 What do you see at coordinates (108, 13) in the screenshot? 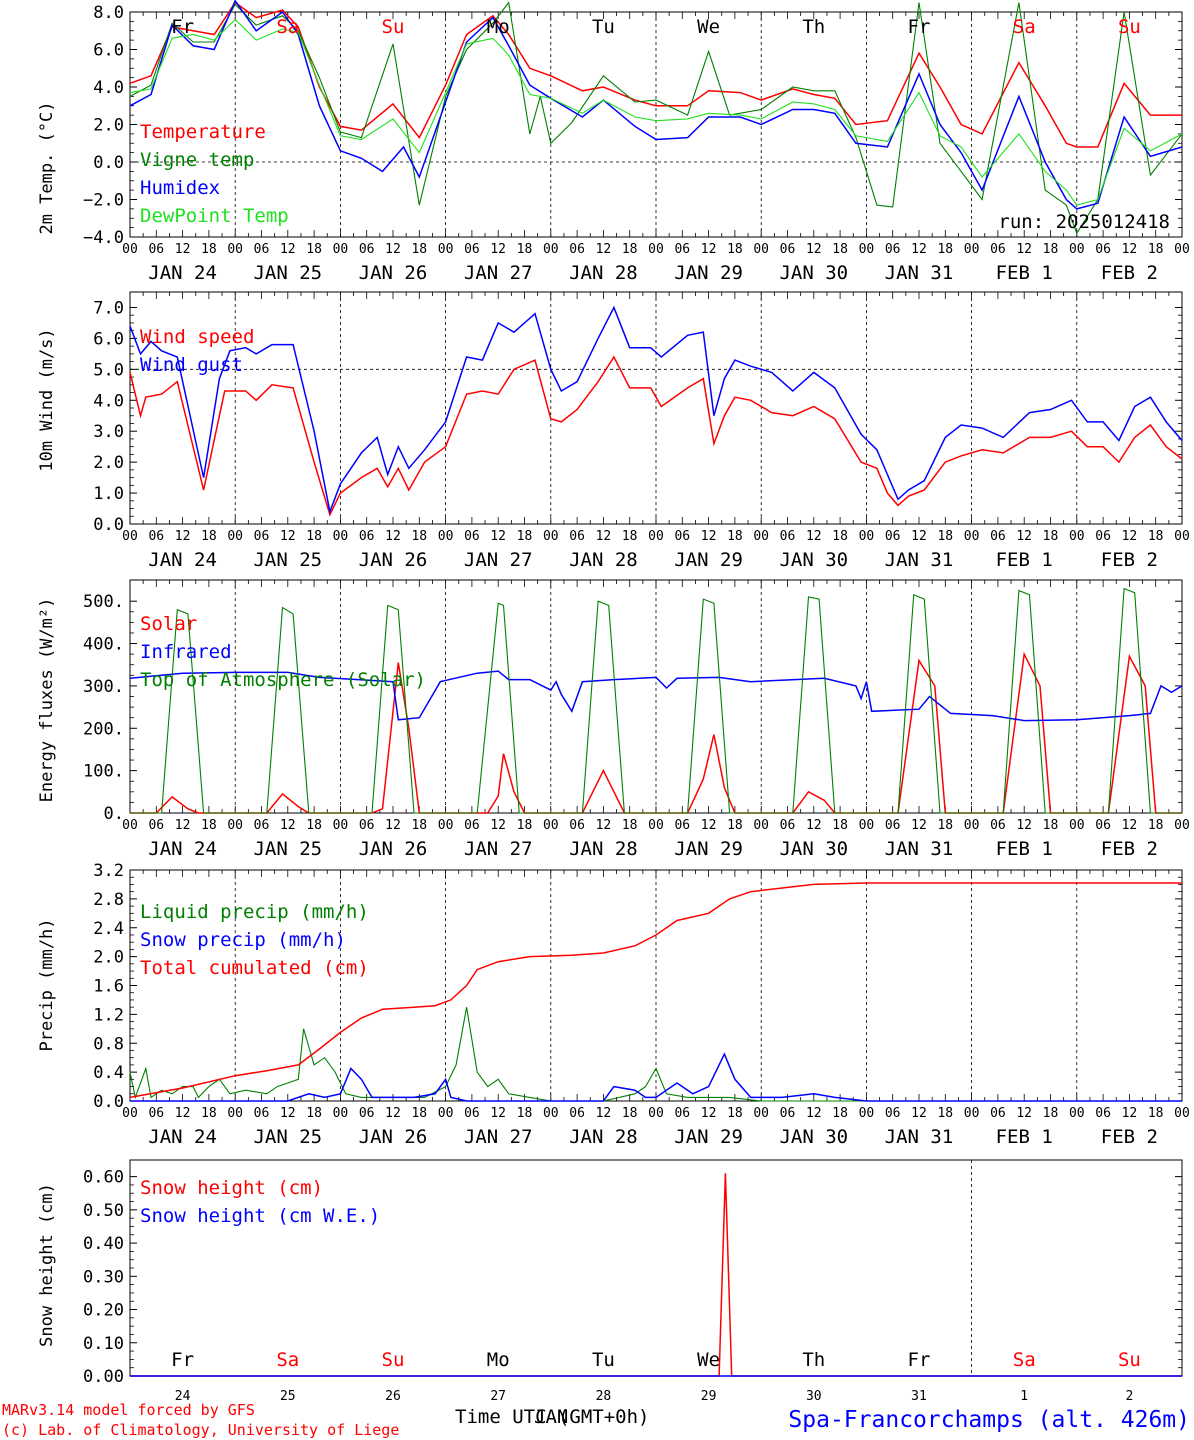
I see `y-tick-label: 8.0` at bounding box center [108, 13].